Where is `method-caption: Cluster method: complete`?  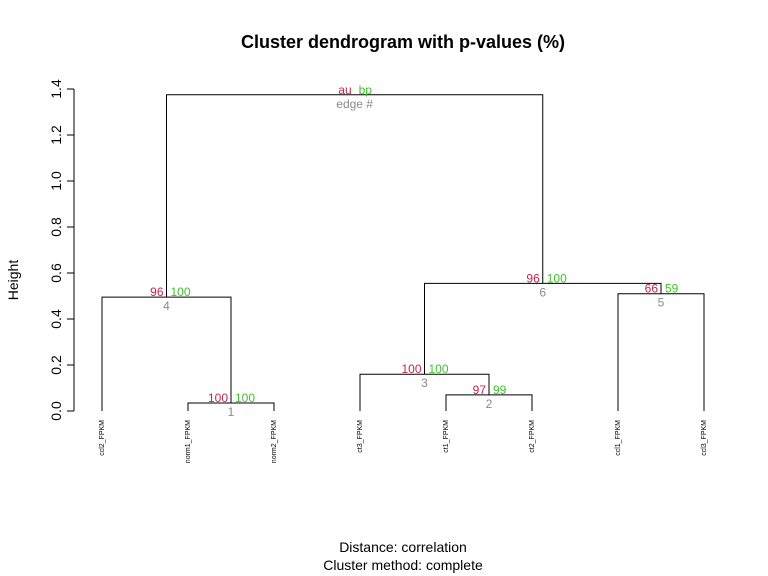
method-caption: Cluster method: complete is located at coordinates (403, 565).